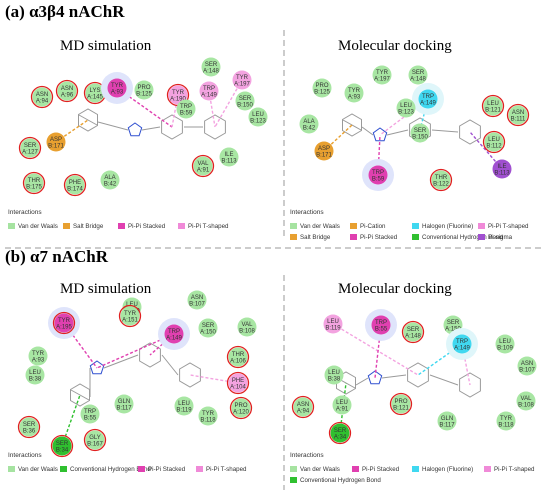 Image resolution: width=550 pixels, height=499 pixels. I want to click on interactions-label-b-md: Interactions, so click(25, 455).